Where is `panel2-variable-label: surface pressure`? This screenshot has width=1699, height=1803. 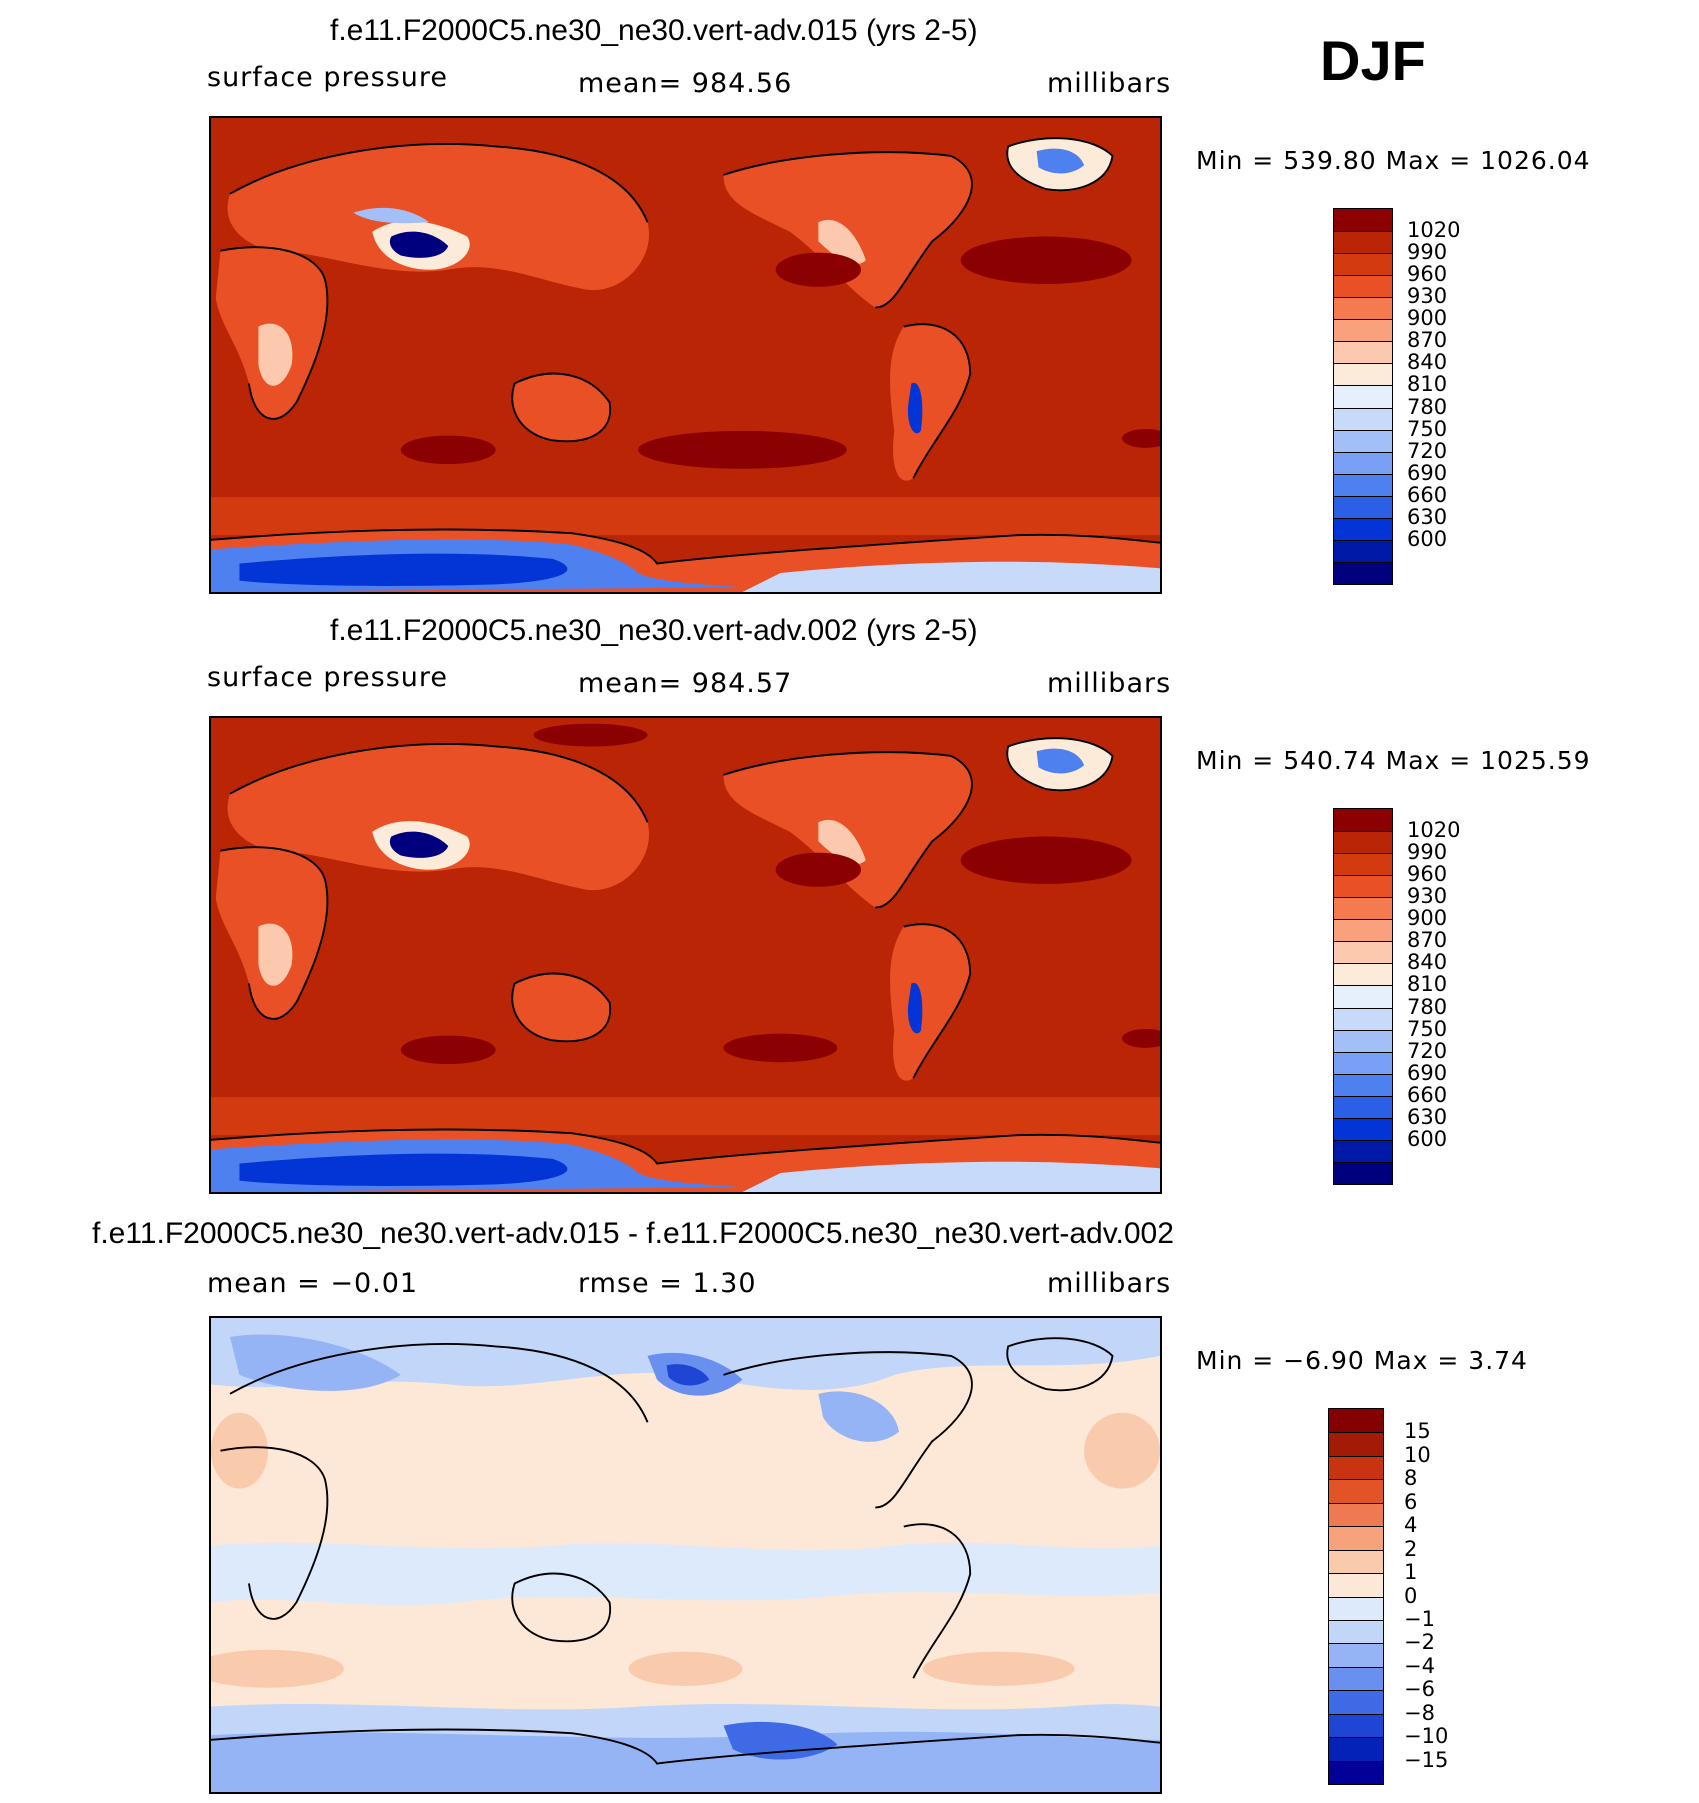
panel2-variable-label: surface pressure is located at coordinates (327, 677).